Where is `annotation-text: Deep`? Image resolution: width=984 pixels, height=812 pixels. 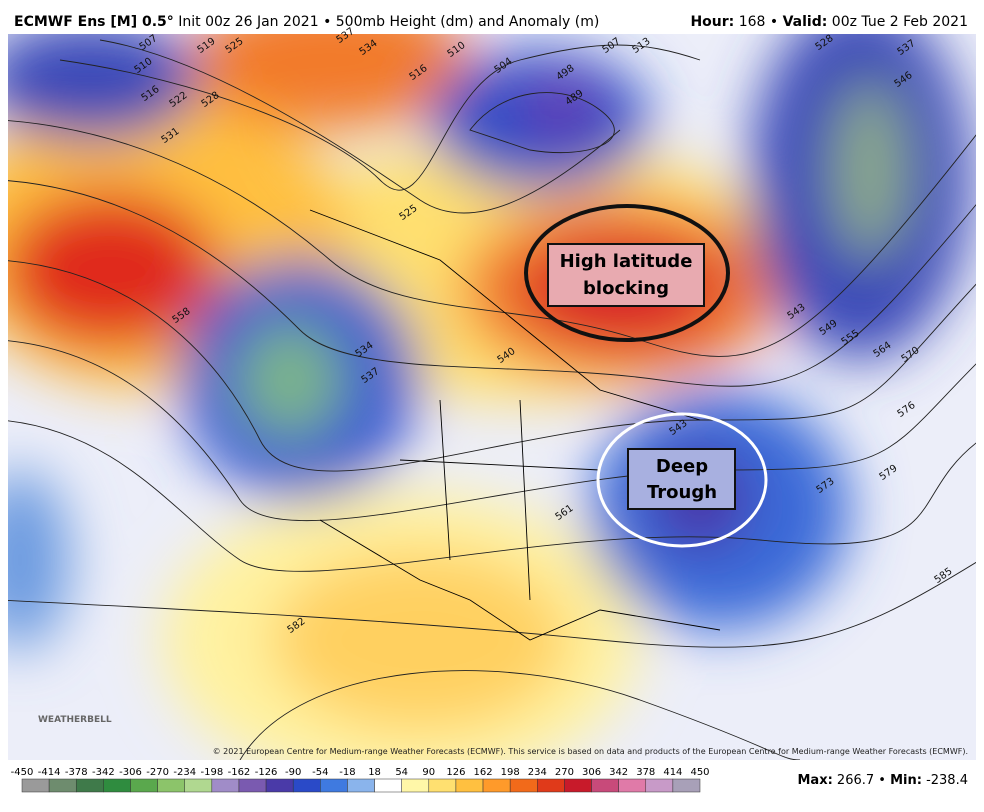
annotation-text: Deep is located at coordinates (682, 466).